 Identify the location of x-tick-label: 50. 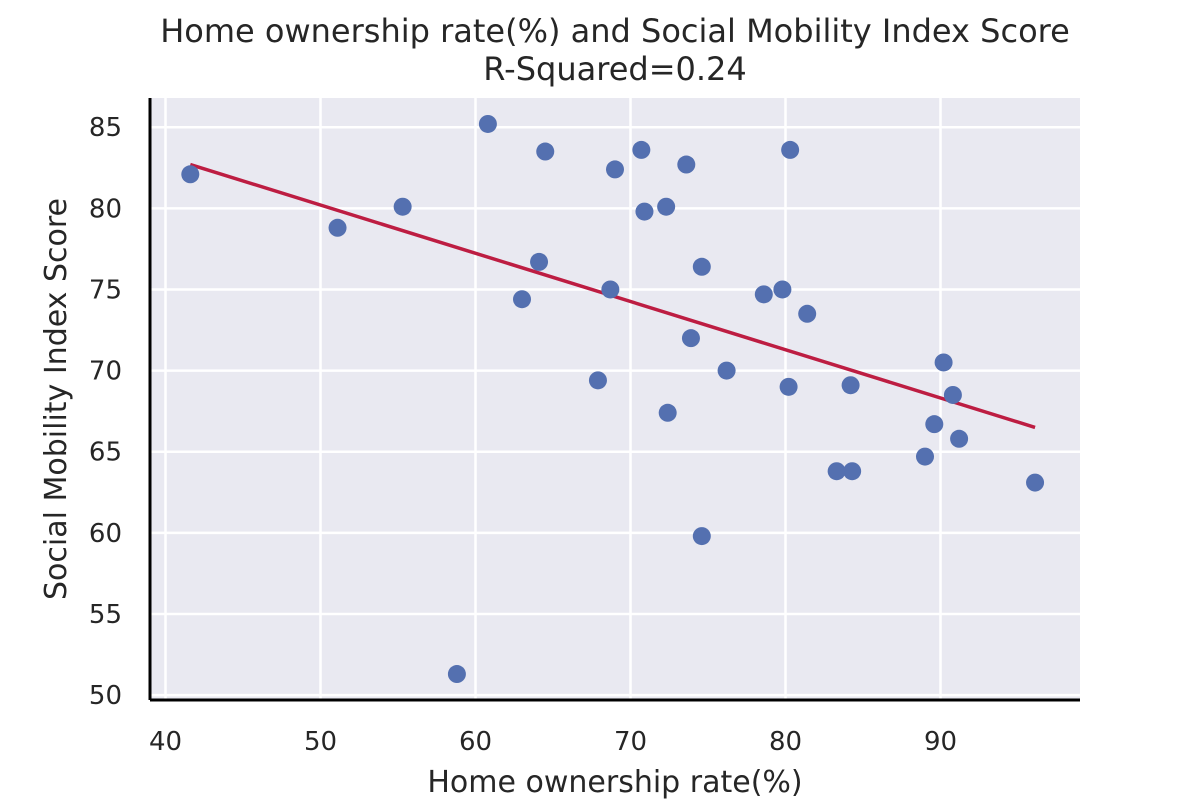
(320, 742).